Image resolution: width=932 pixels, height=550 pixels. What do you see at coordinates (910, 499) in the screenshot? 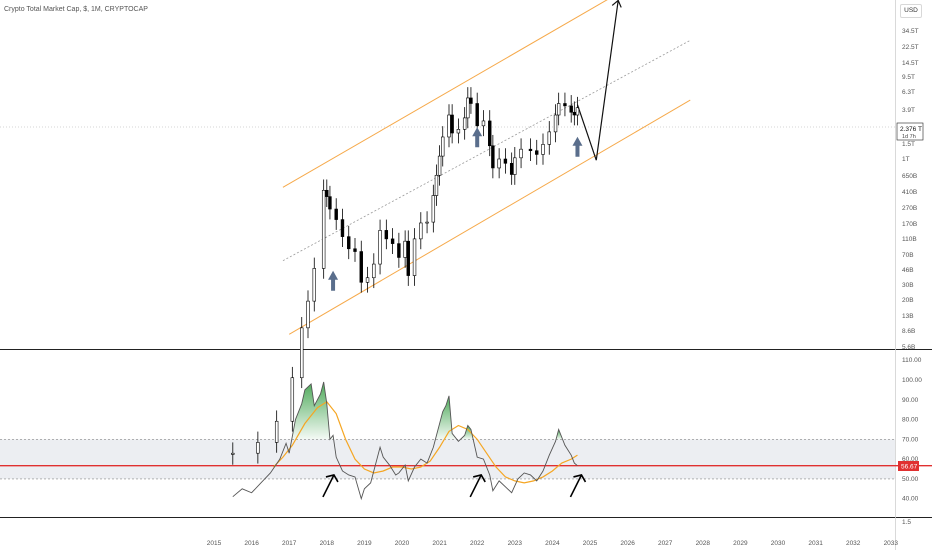
I see `indicator-tick-label: 40.00` at bounding box center [910, 499].